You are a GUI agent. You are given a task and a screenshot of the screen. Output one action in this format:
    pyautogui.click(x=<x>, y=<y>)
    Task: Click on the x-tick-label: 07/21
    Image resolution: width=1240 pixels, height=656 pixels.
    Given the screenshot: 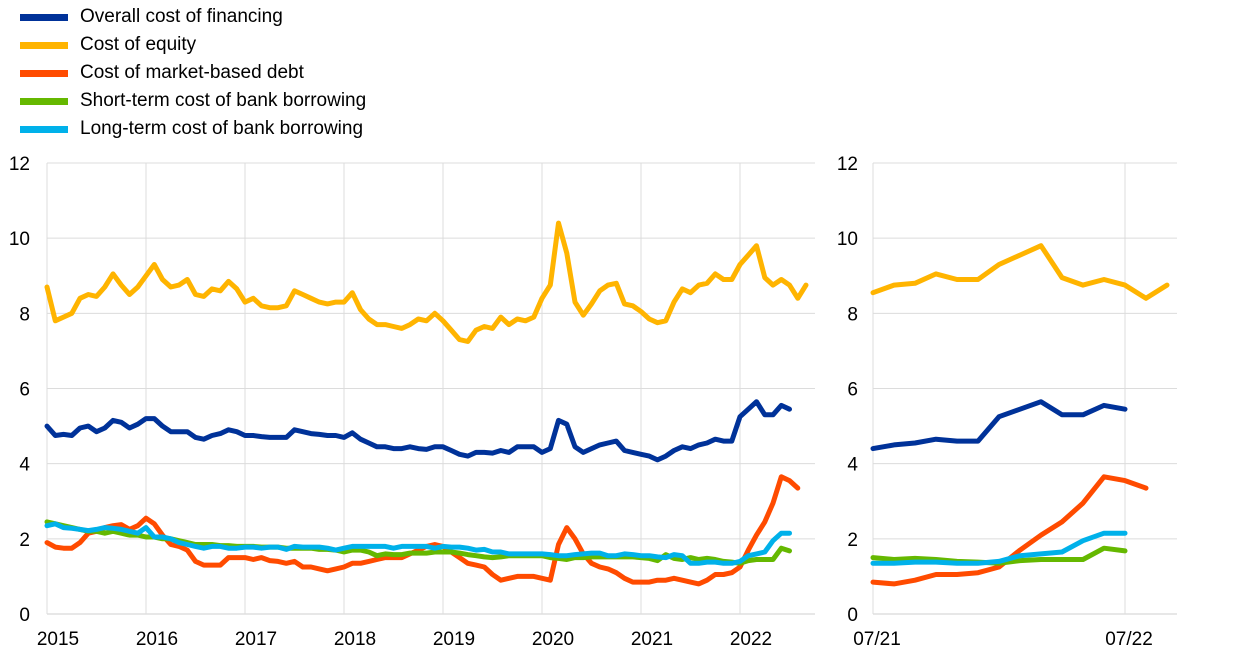 What is the action you would take?
    pyautogui.click(x=877, y=639)
    